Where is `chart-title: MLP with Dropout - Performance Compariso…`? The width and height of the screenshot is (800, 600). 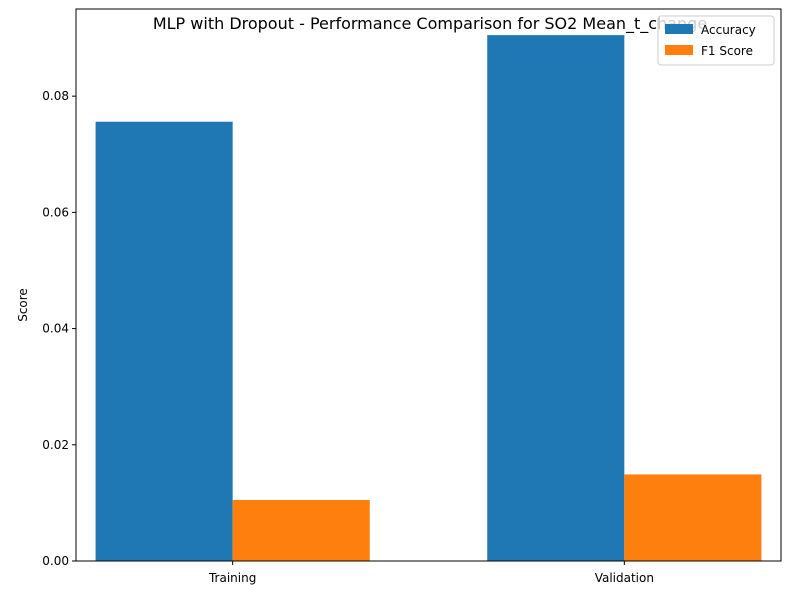
chart-title: MLP with Dropout - Performance Compariso… is located at coordinates (430, 24).